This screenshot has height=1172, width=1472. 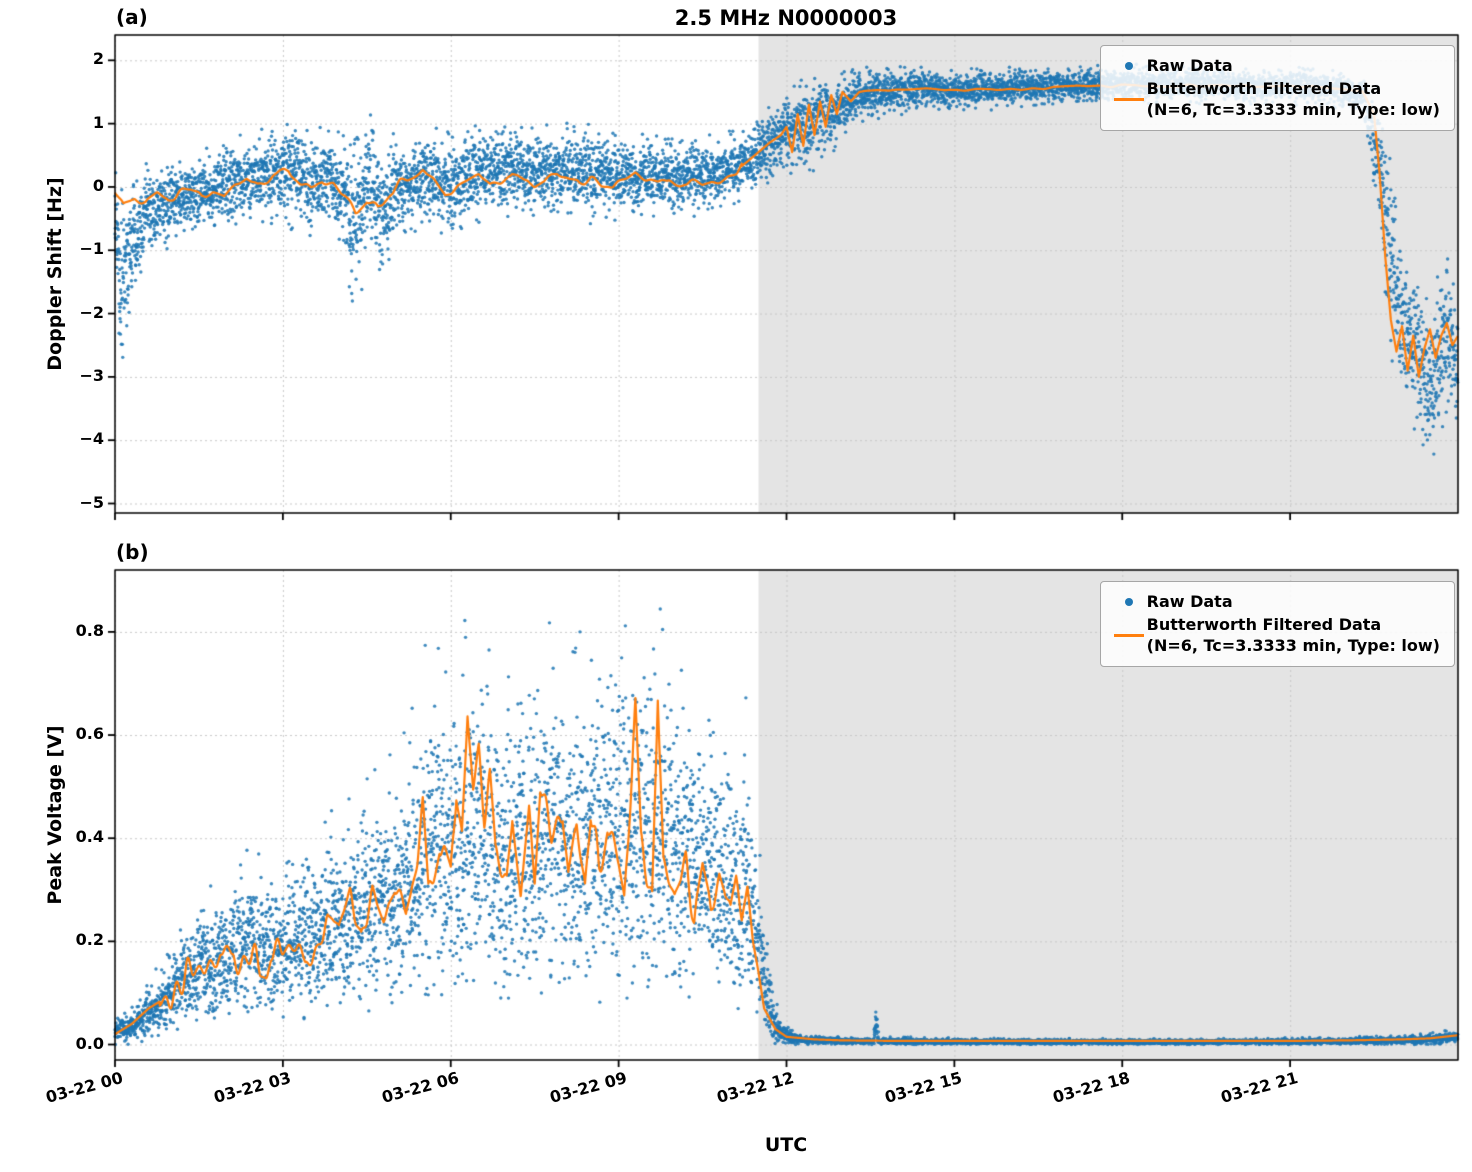 What do you see at coordinates (98, 185) in the screenshot?
I see `y-tick-label: 0` at bounding box center [98, 185].